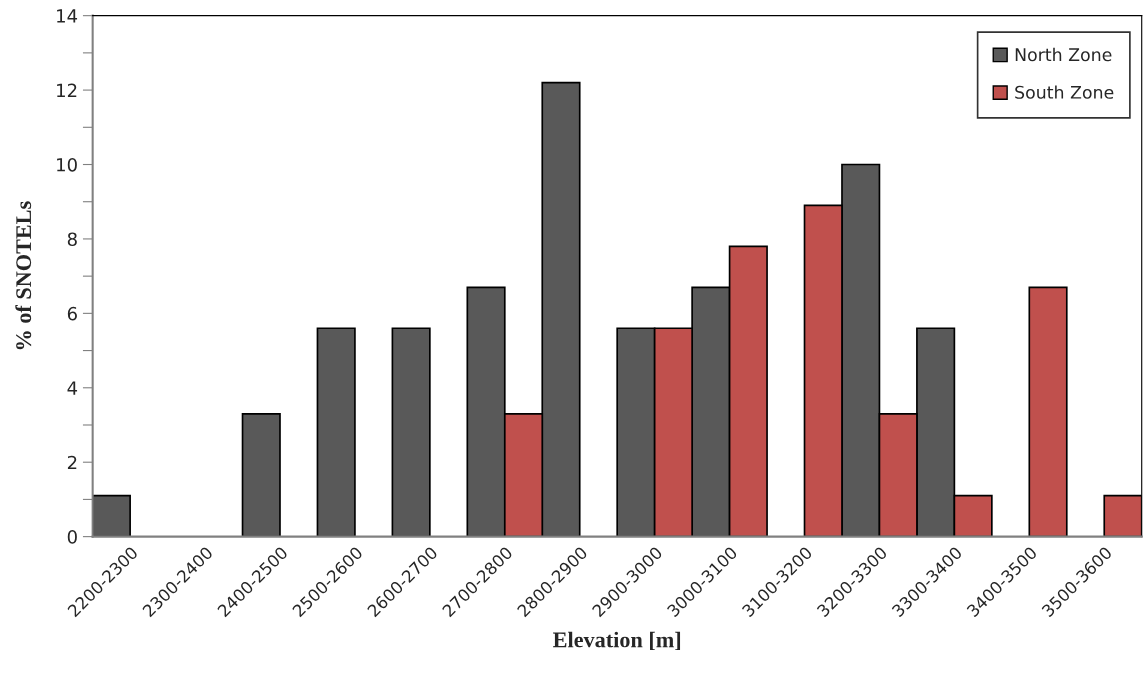 The height and width of the screenshot is (681, 1144). What do you see at coordinates (72, 388) in the screenshot?
I see `y-tick-label: 4` at bounding box center [72, 388].